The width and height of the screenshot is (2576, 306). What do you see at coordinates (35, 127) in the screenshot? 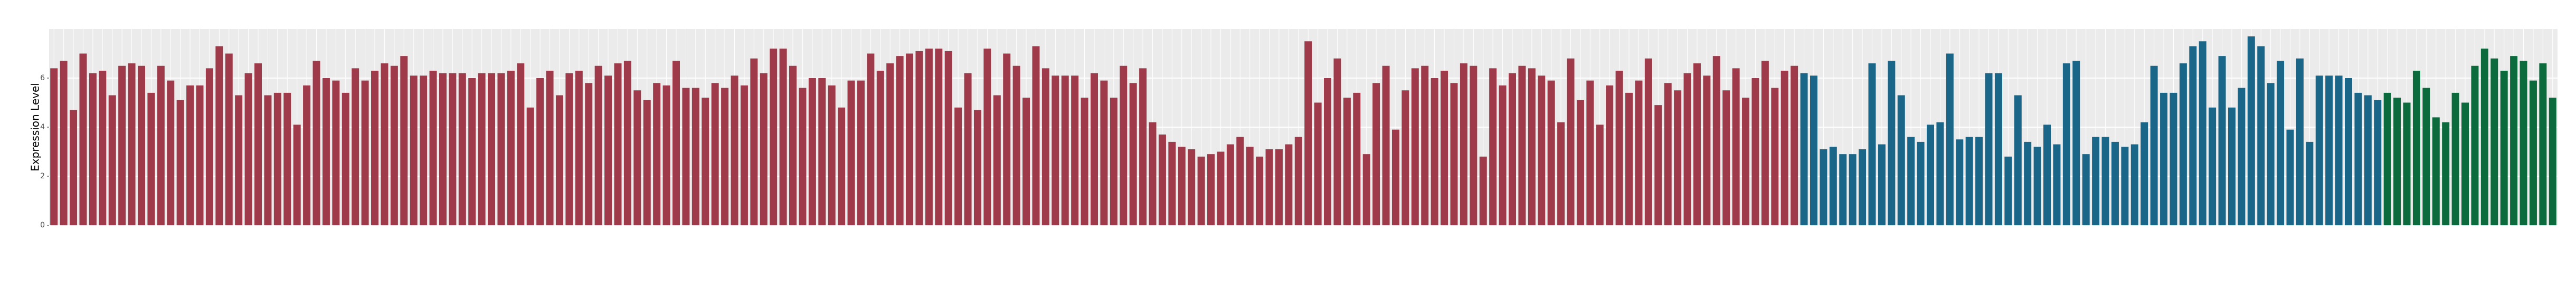
I see `y-axis-title: Expression Level` at bounding box center [35, 127].